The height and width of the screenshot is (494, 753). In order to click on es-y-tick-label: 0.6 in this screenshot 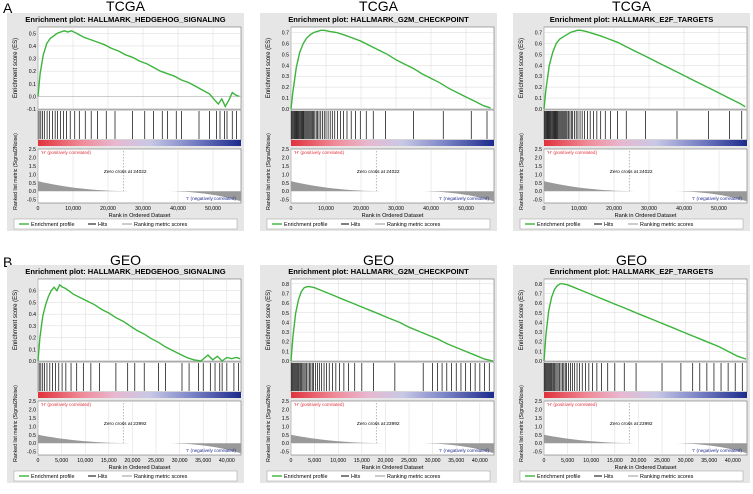, I will do `click(285, 304)`.